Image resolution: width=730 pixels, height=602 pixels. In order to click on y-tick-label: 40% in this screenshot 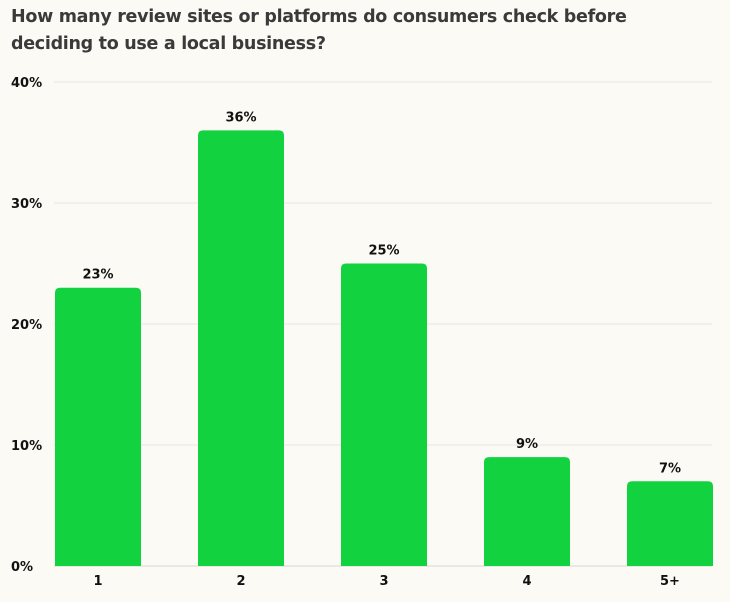, I will do `click(26, 83)`.